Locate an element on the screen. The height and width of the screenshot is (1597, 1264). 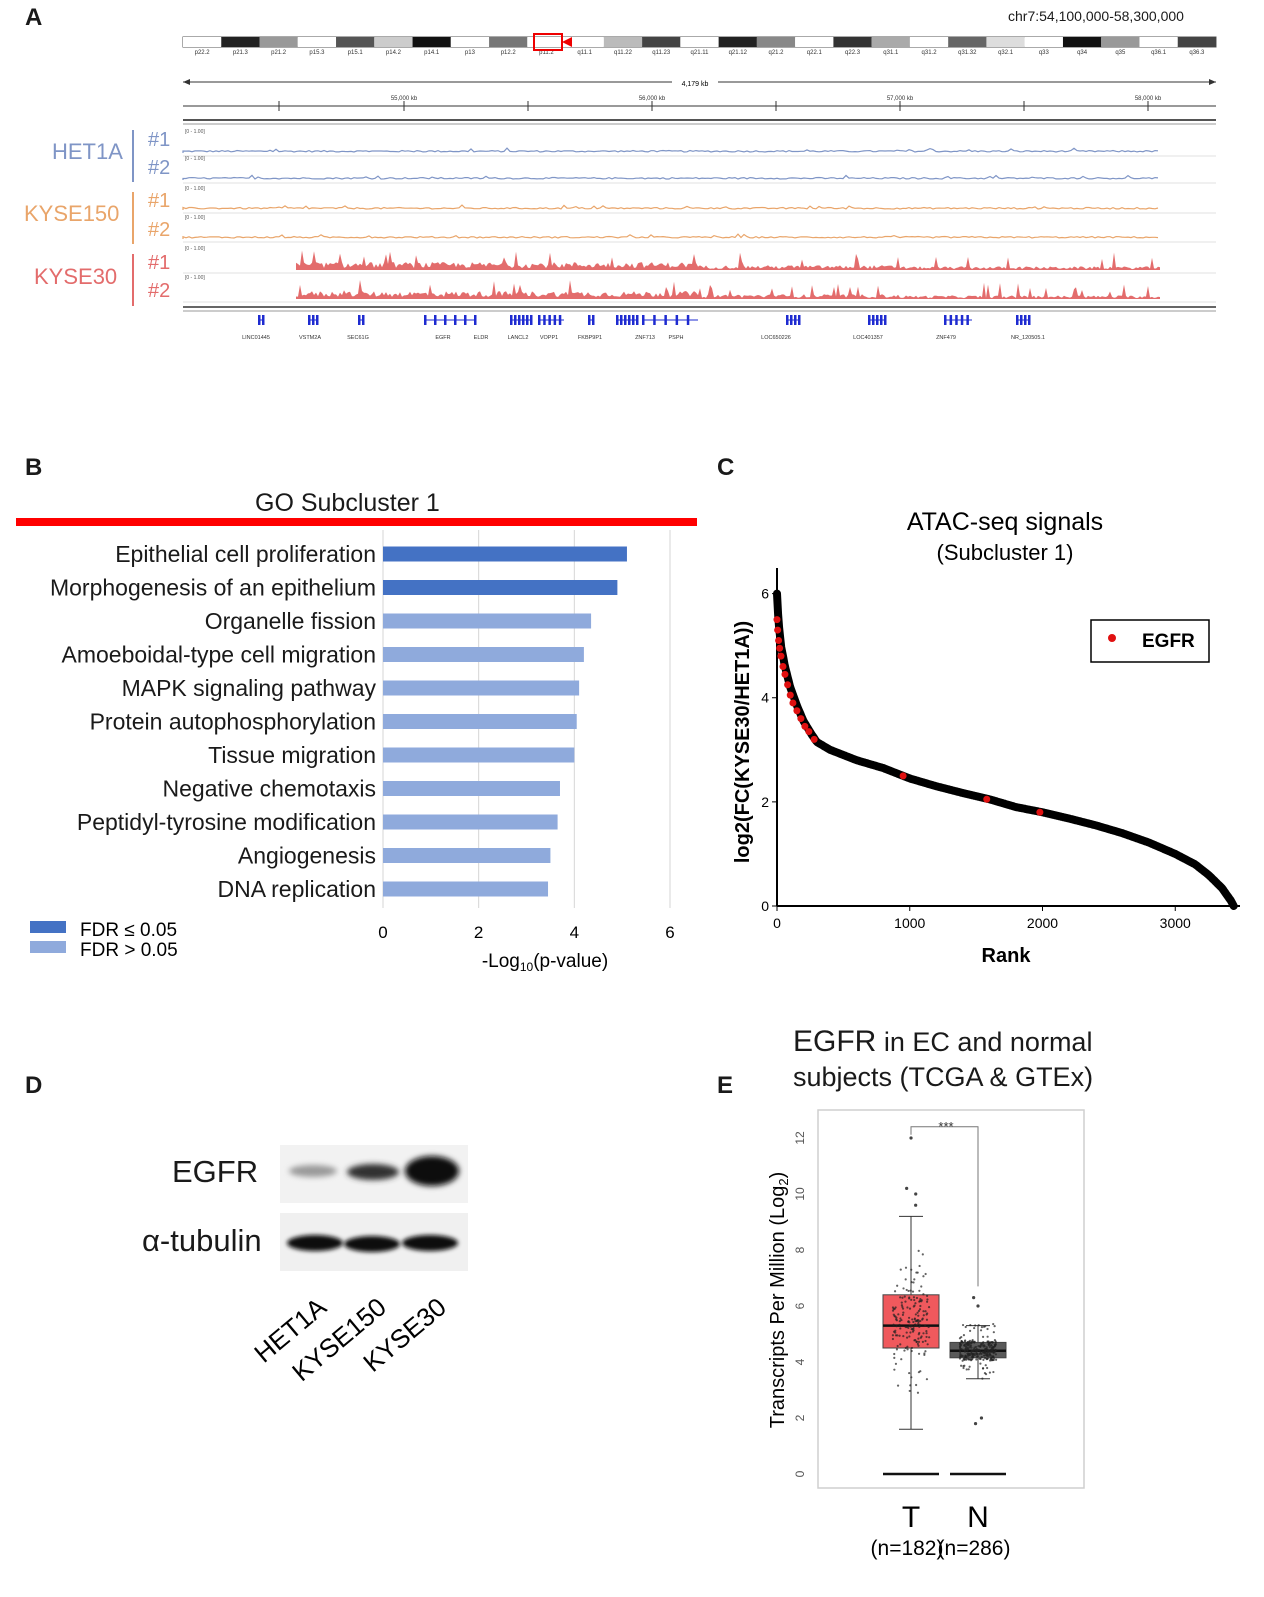
band-label: q11.23 is located at coordinates (661, 53).